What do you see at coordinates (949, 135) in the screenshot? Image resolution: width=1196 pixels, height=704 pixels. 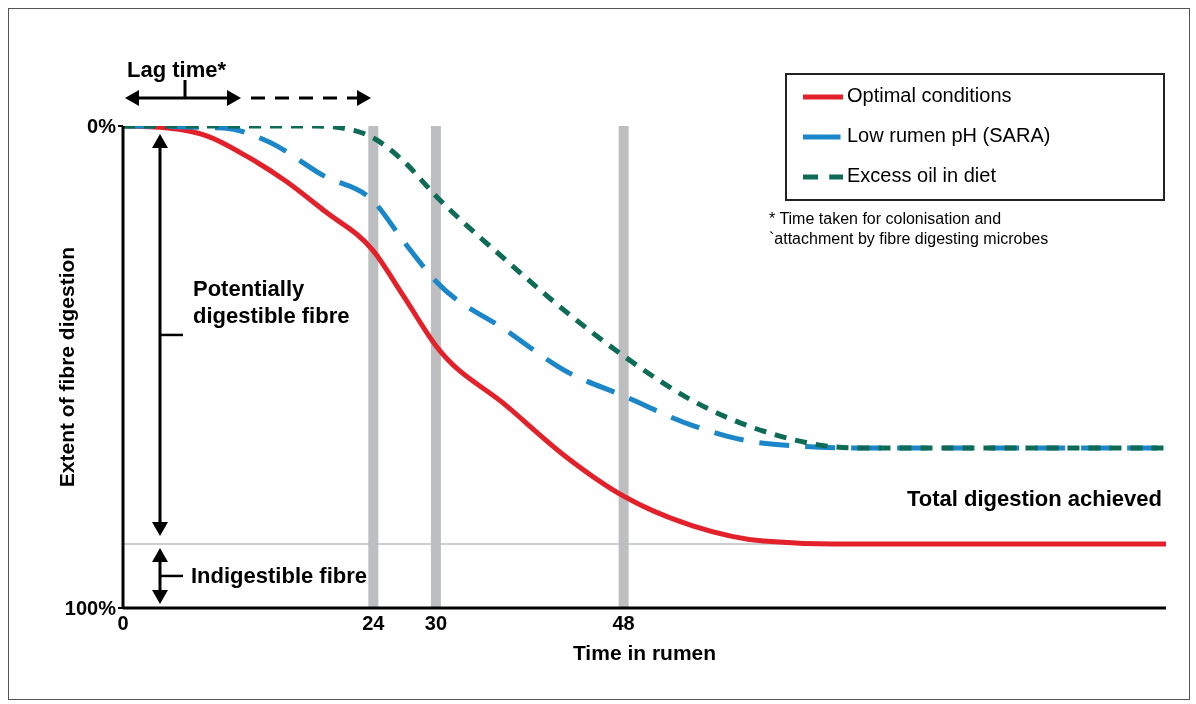 I see `legend-label: Low rumen pH (SARA)` at bounding box center [949, 135].